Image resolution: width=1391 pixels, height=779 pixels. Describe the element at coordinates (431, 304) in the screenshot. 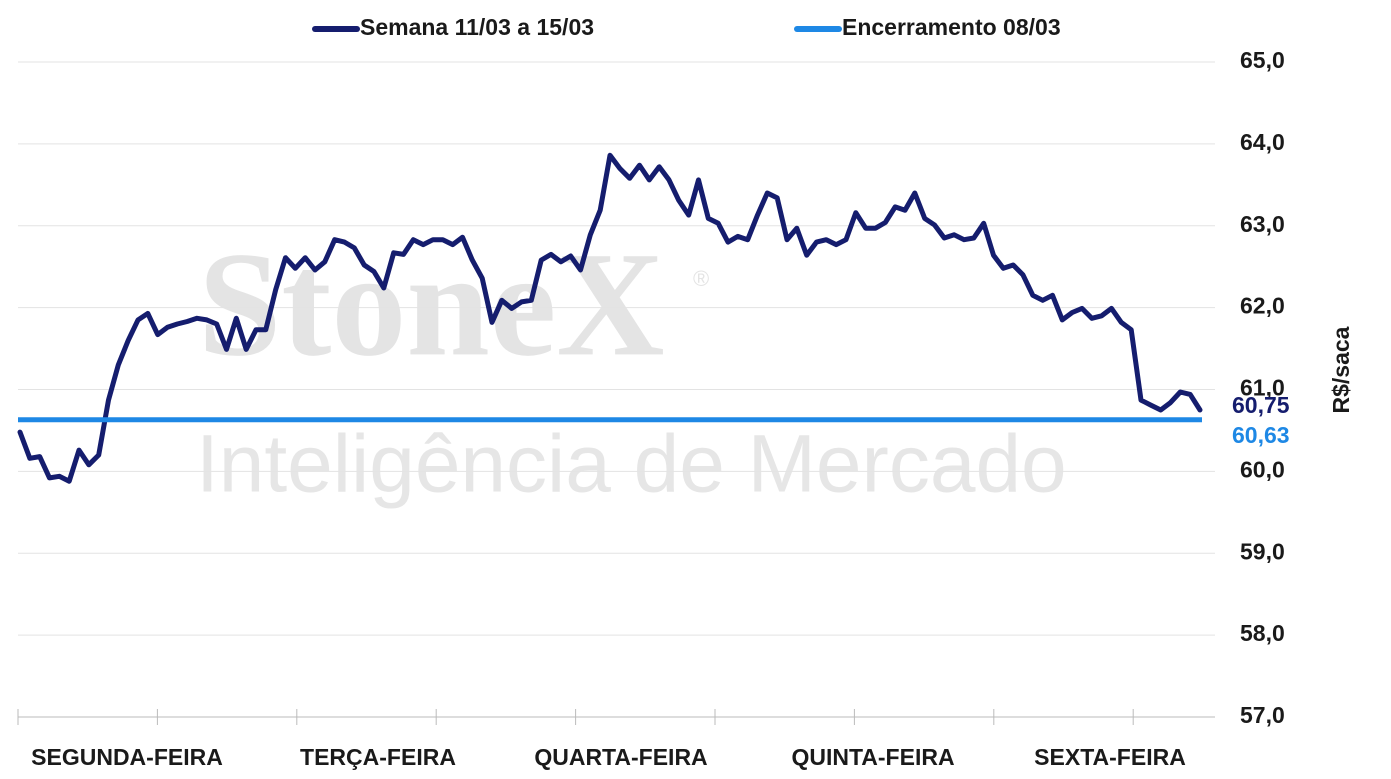

I see `watermark-brand: StoneX` at that location.